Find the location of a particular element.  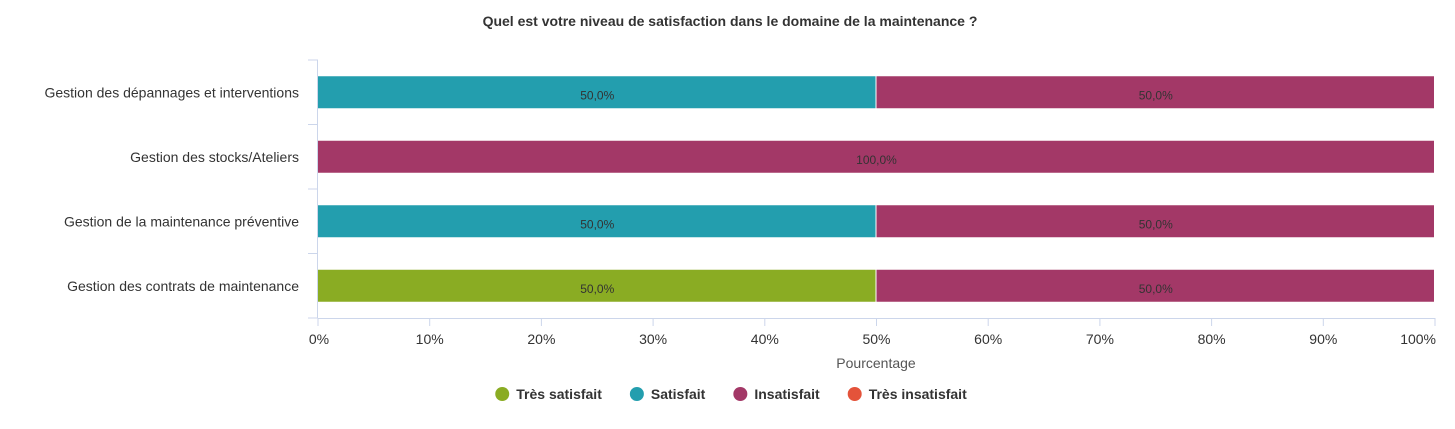

legend-item-tres-insatisfait: Très insatisfait is located at coordinates (907, 394).